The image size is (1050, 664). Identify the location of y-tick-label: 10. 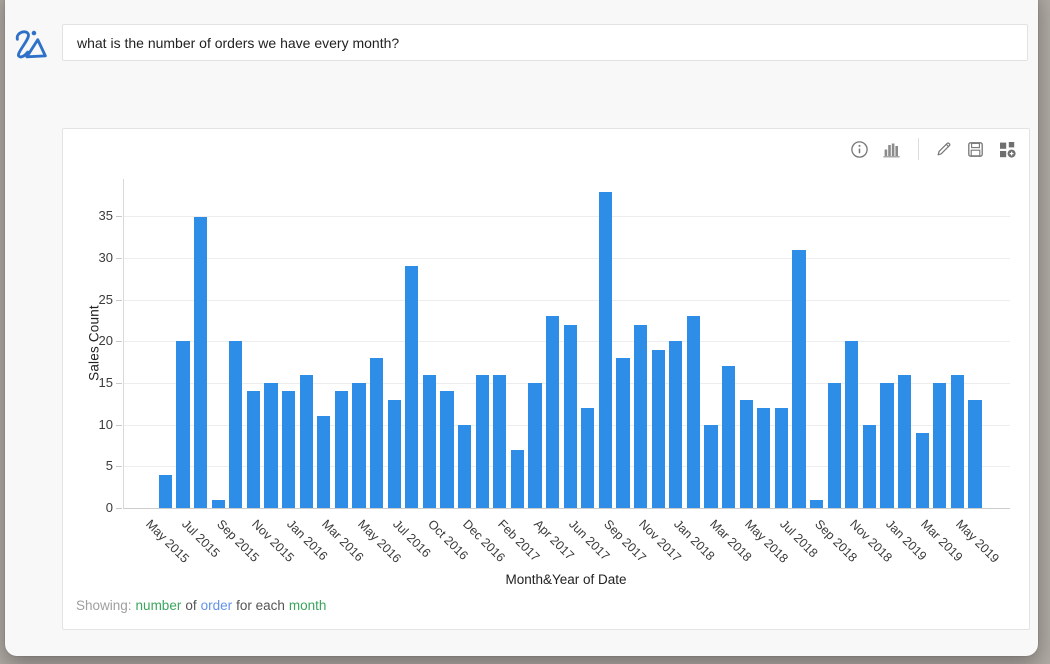
(105, 424).